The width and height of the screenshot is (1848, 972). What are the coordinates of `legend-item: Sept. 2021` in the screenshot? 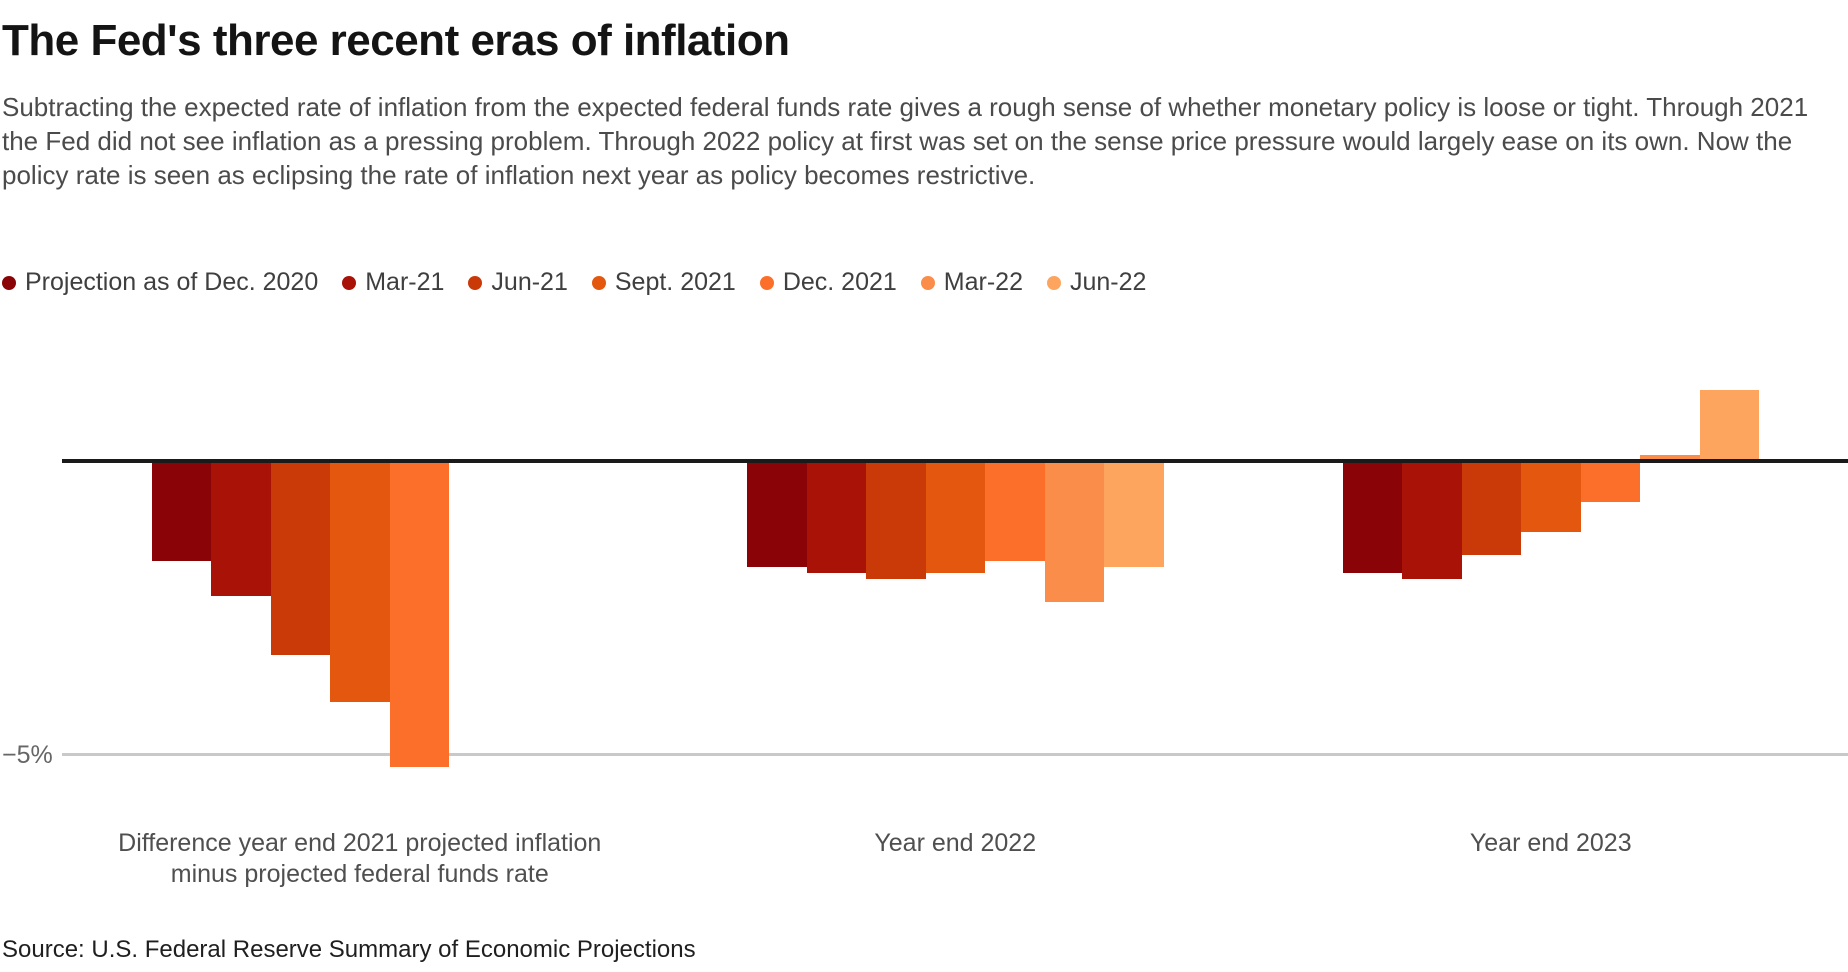 It's located at (663, 282).